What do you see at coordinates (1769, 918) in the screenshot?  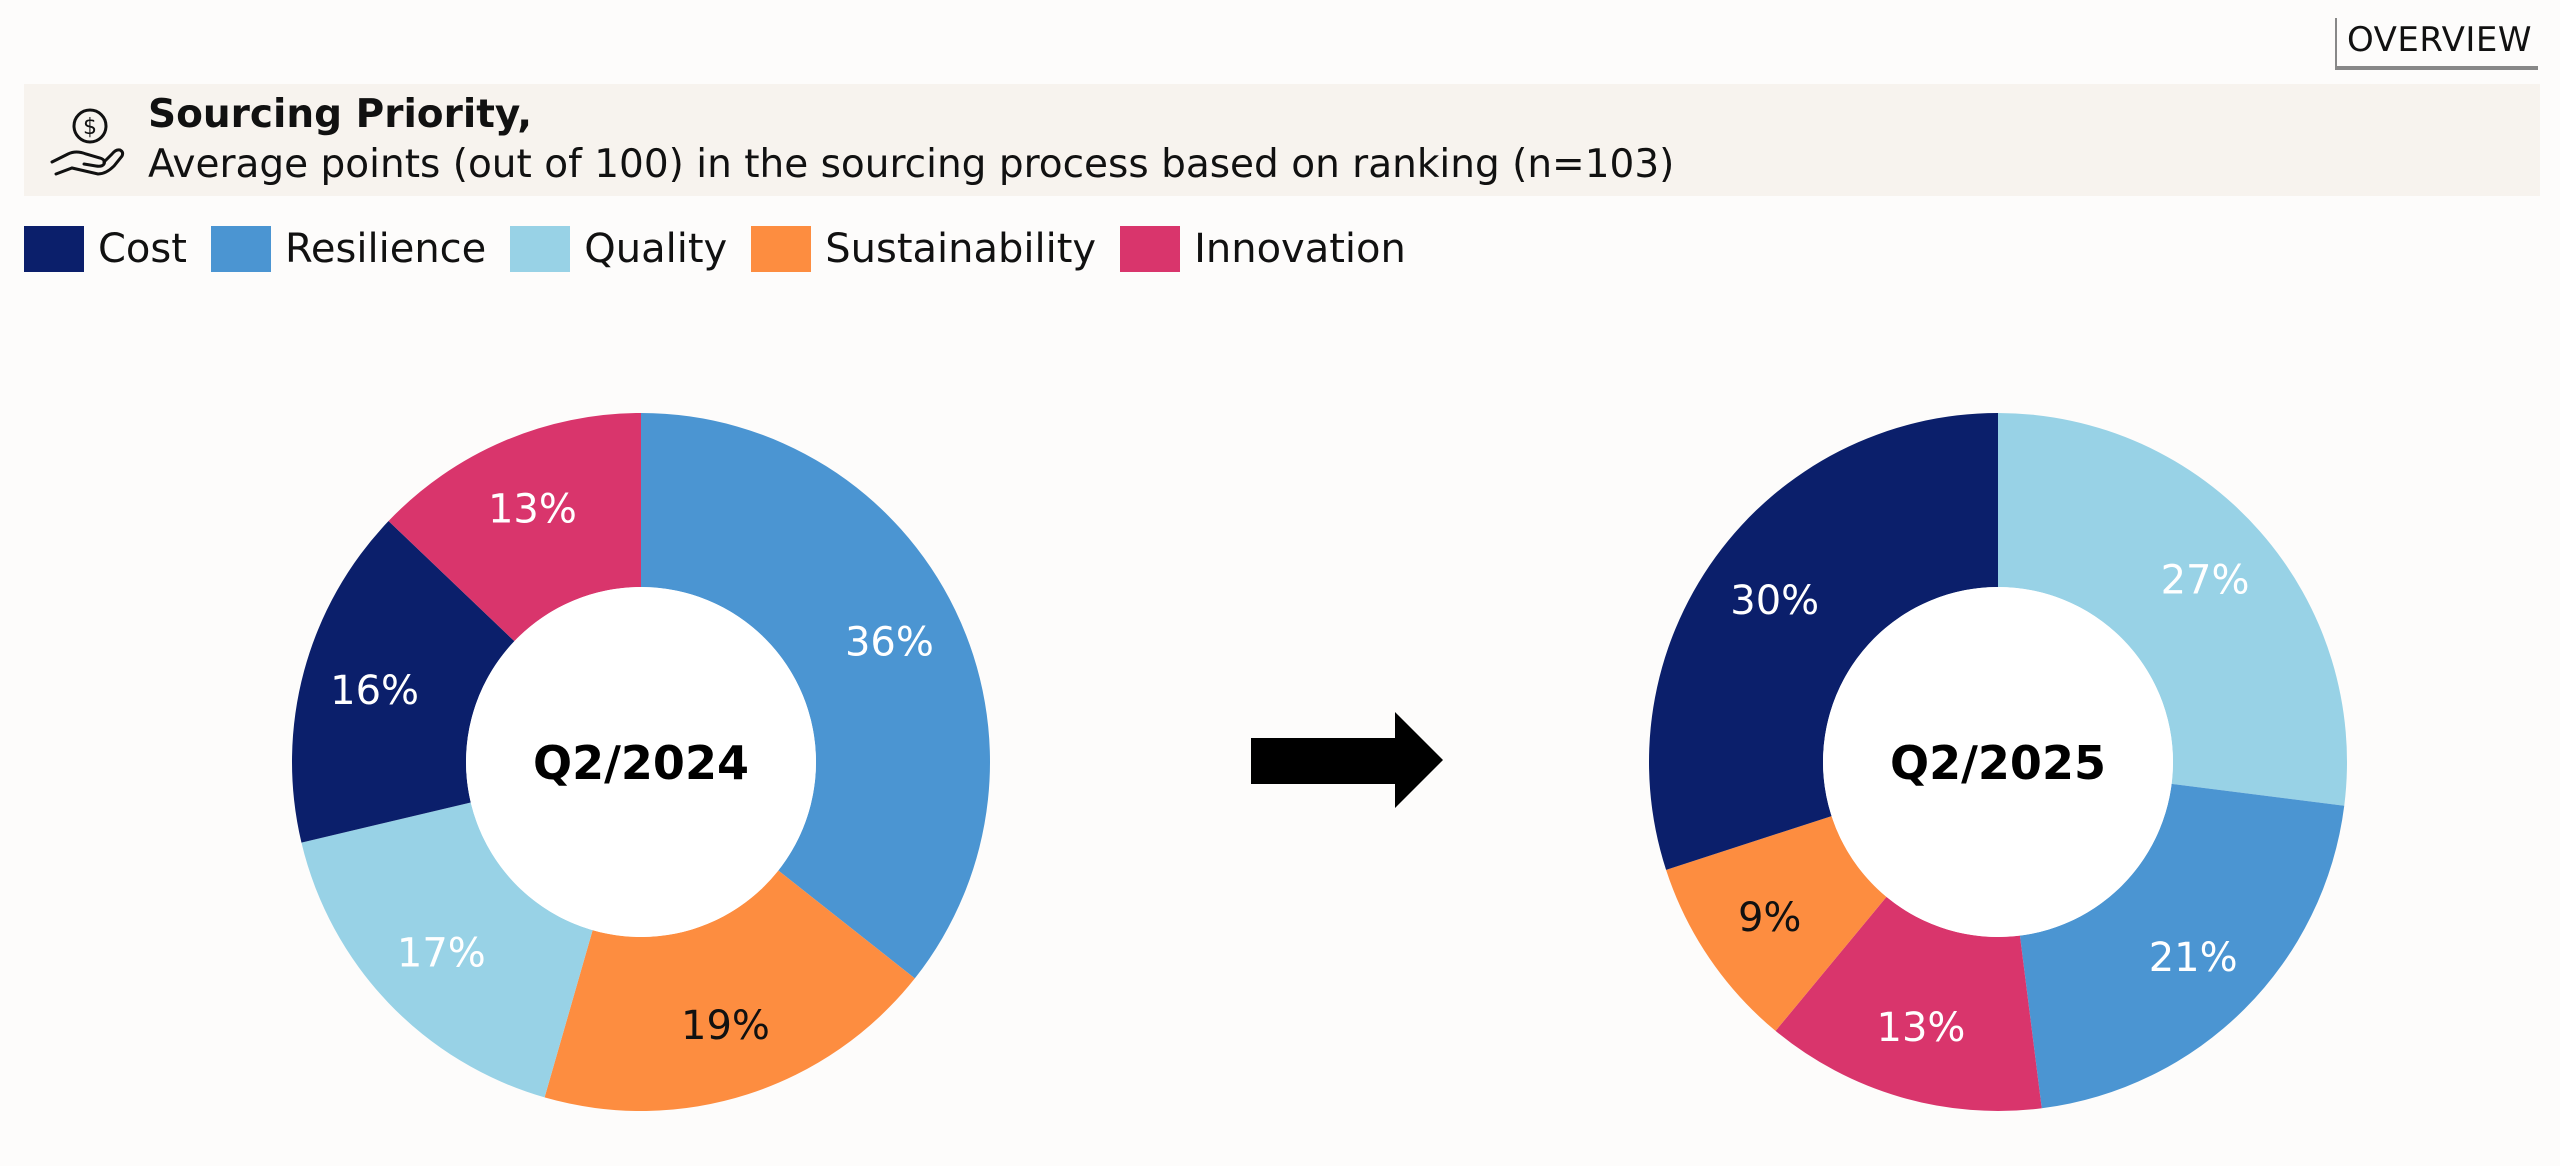 I see `slice-label: 9%` at bounding box center [1769, 918].